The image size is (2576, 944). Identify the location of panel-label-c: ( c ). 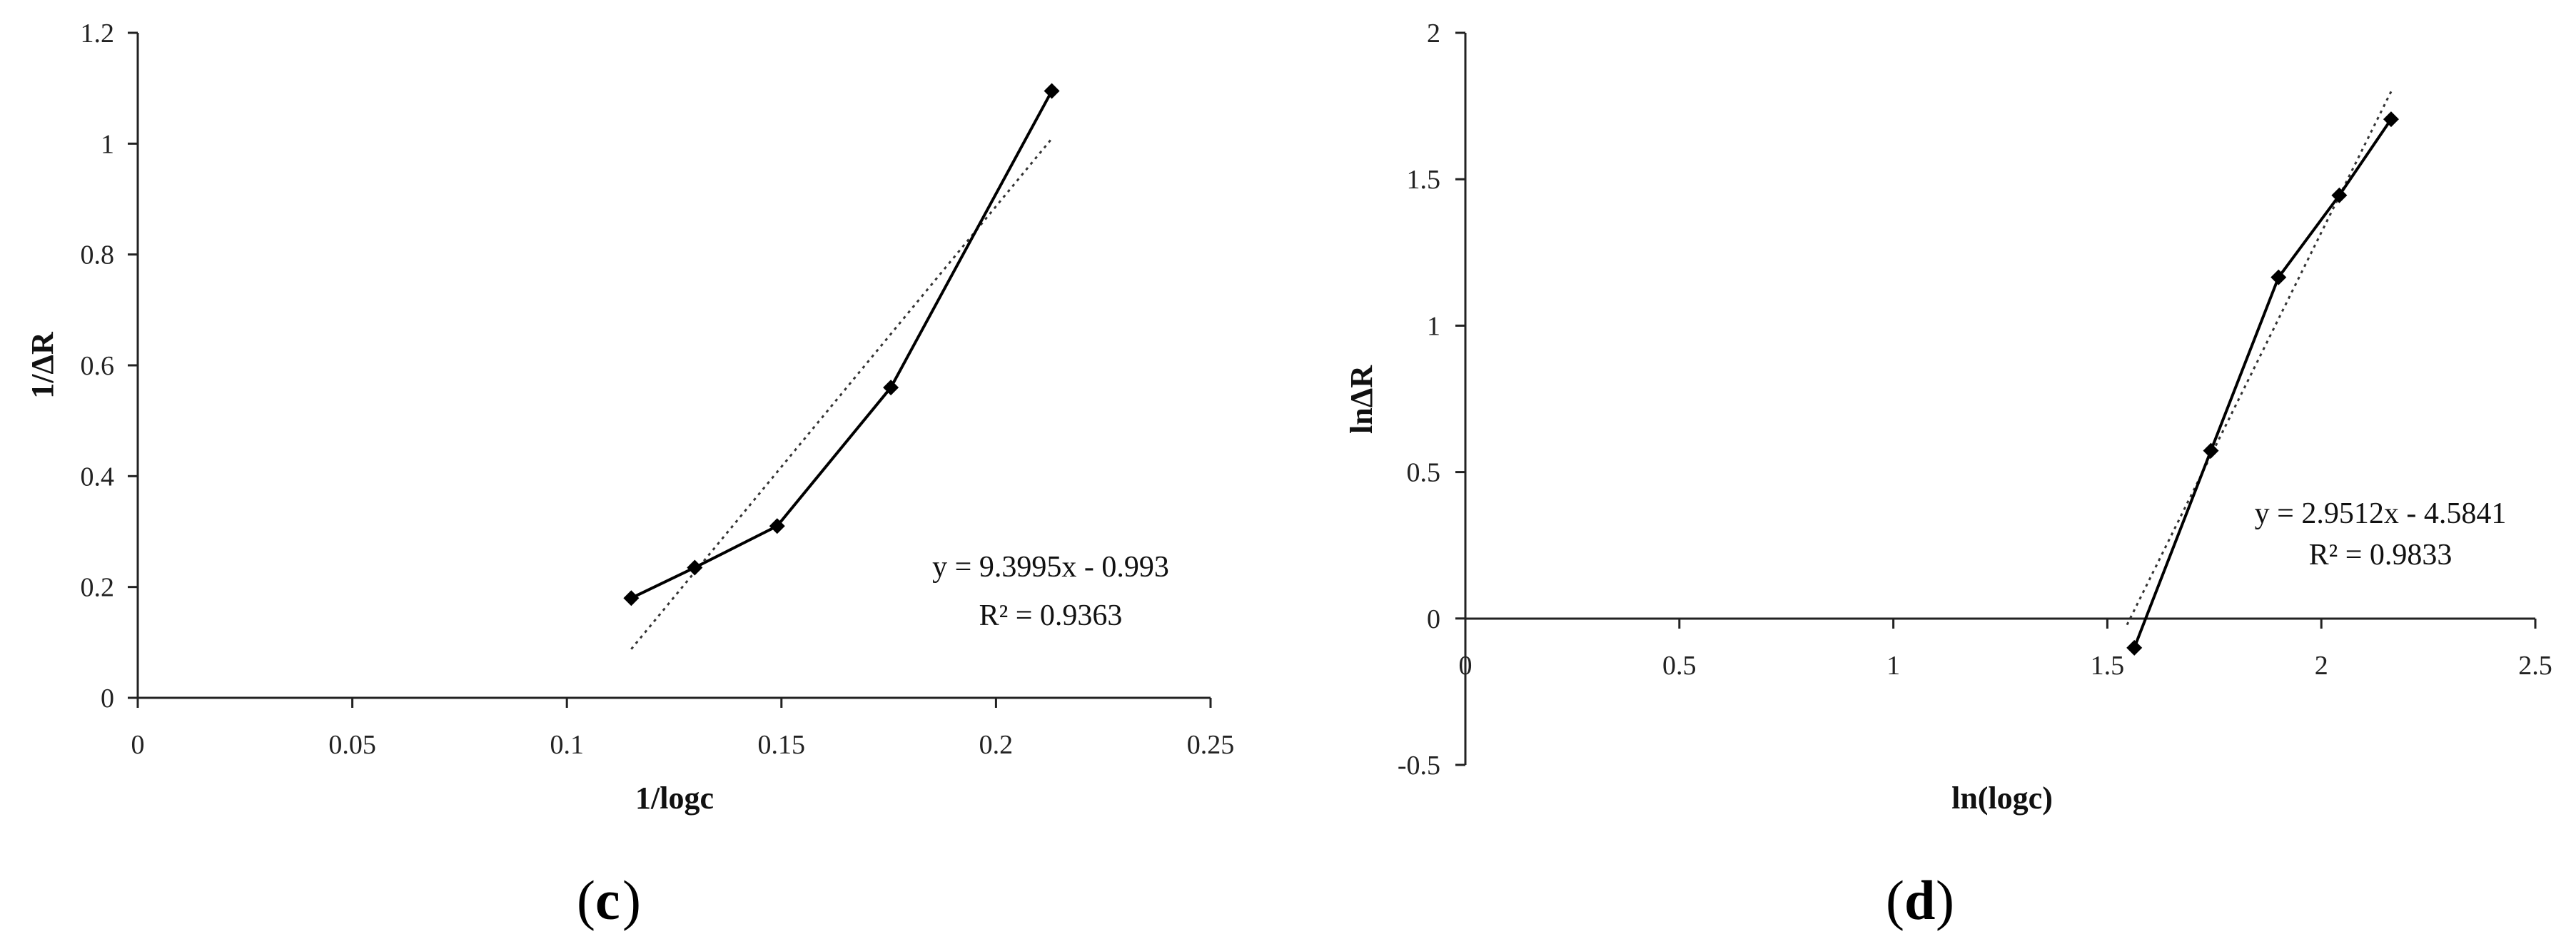
(609, 900).